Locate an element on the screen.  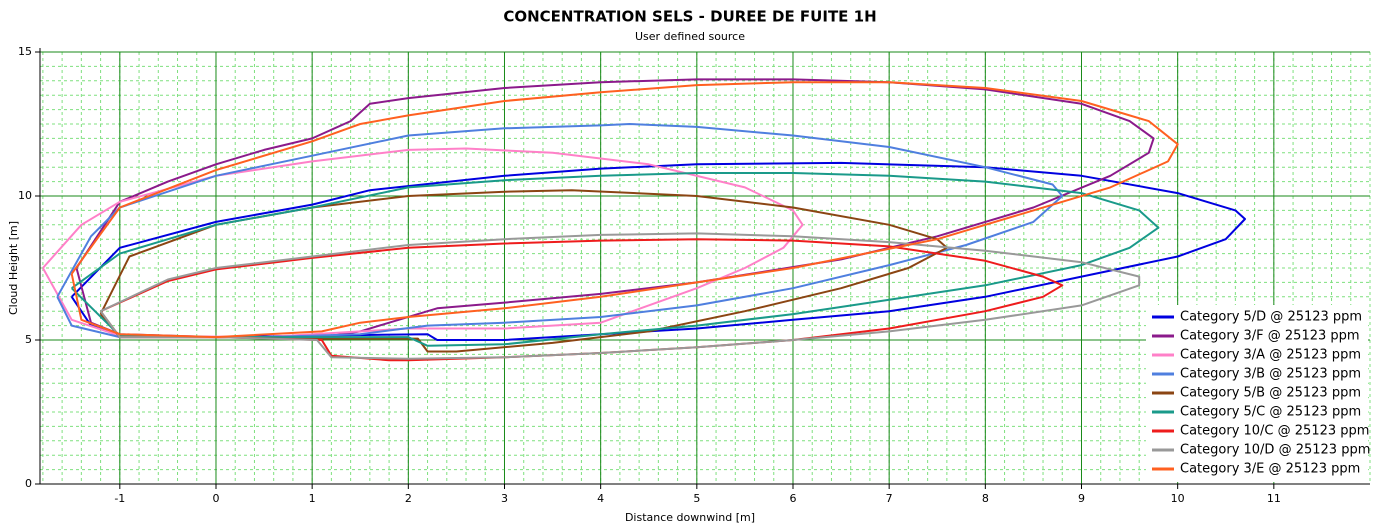
legend-box is located at coordinates (1257, 393).